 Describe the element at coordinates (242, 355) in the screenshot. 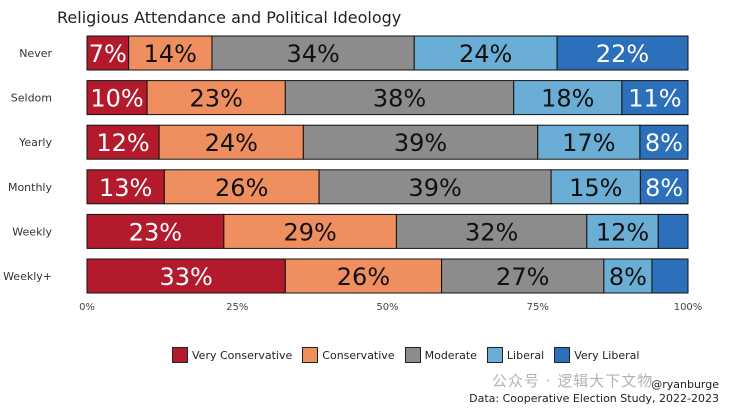

I see `legend-label: Very Conservative` at that location.